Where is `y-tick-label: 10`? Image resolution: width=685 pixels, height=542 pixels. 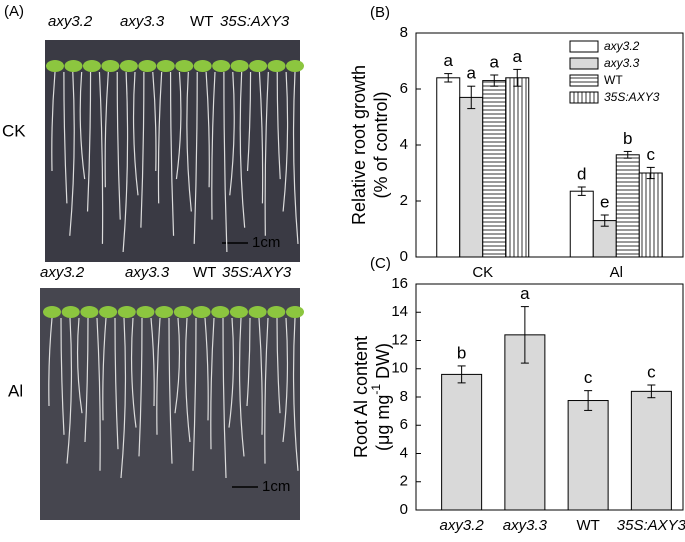
y-tick-label: 10 is located at coordinates (399, 368).